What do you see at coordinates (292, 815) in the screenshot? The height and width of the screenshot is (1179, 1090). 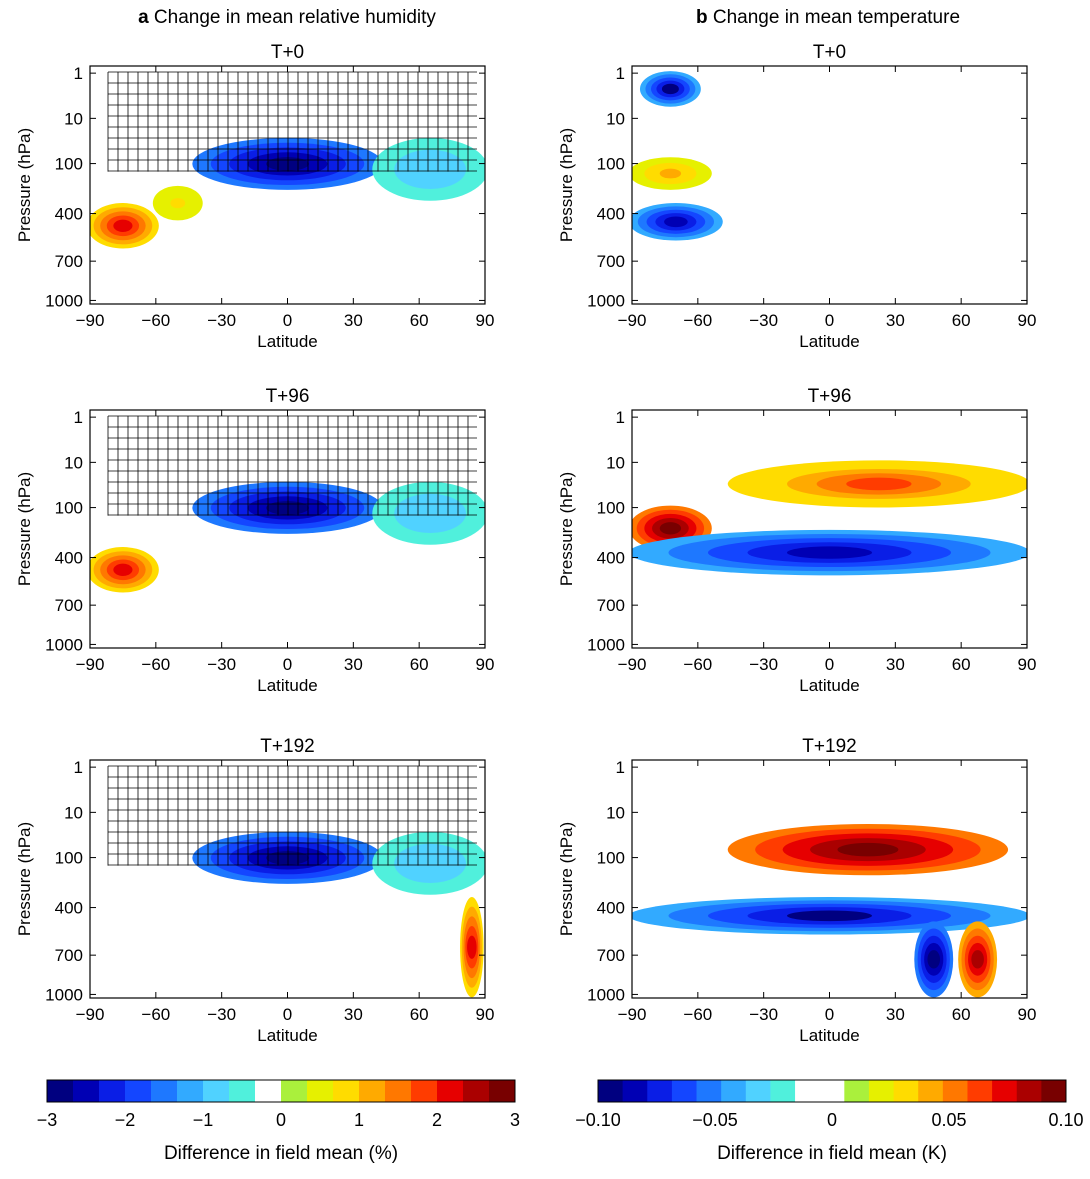 I see `significance-hatch` at bounding box center [292, 815].